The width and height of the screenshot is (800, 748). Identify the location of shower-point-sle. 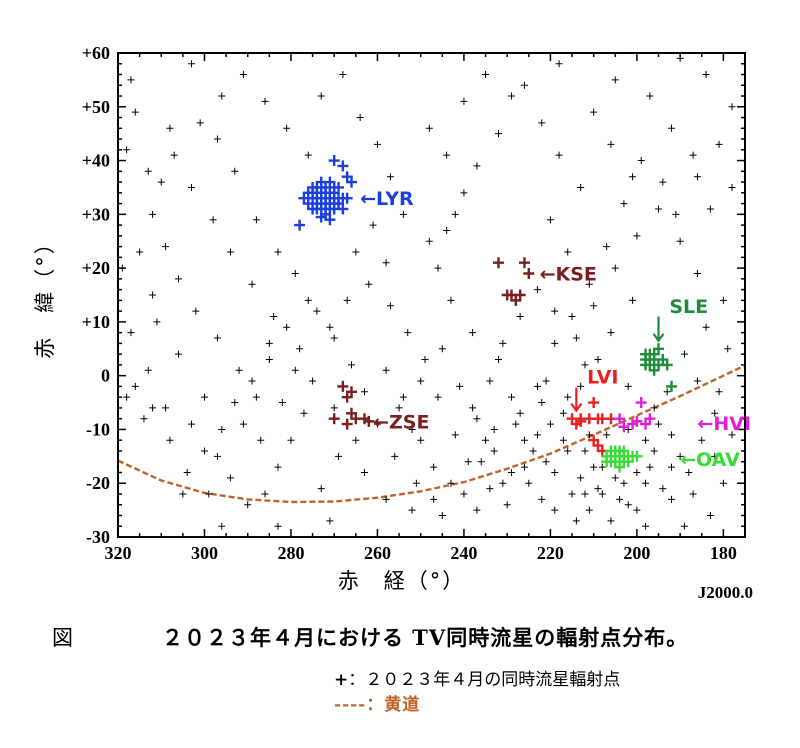
(650, 354).